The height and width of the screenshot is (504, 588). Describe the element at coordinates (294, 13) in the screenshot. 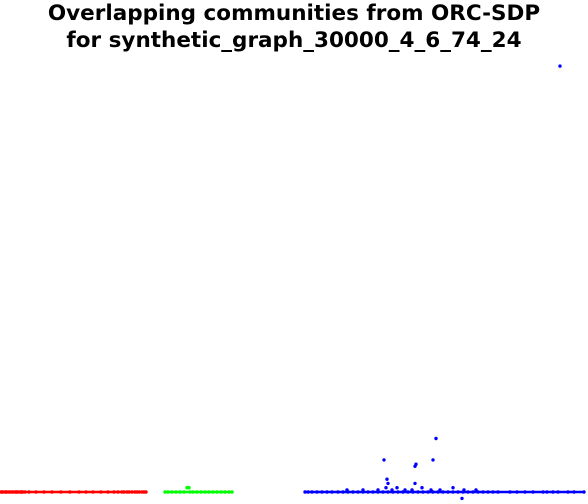

I see `chart-title-line-1: Overlapping communities from ORC-SDP` at that location.